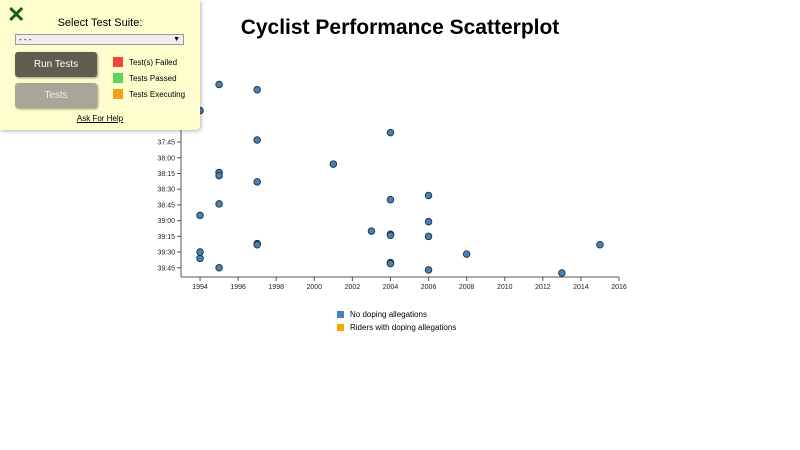 The height and width of the screenshot is (450, 800). Describe the element at coordinates (166, 253) in the screenshot. I see `y-tick-label: 39:30` at that location.